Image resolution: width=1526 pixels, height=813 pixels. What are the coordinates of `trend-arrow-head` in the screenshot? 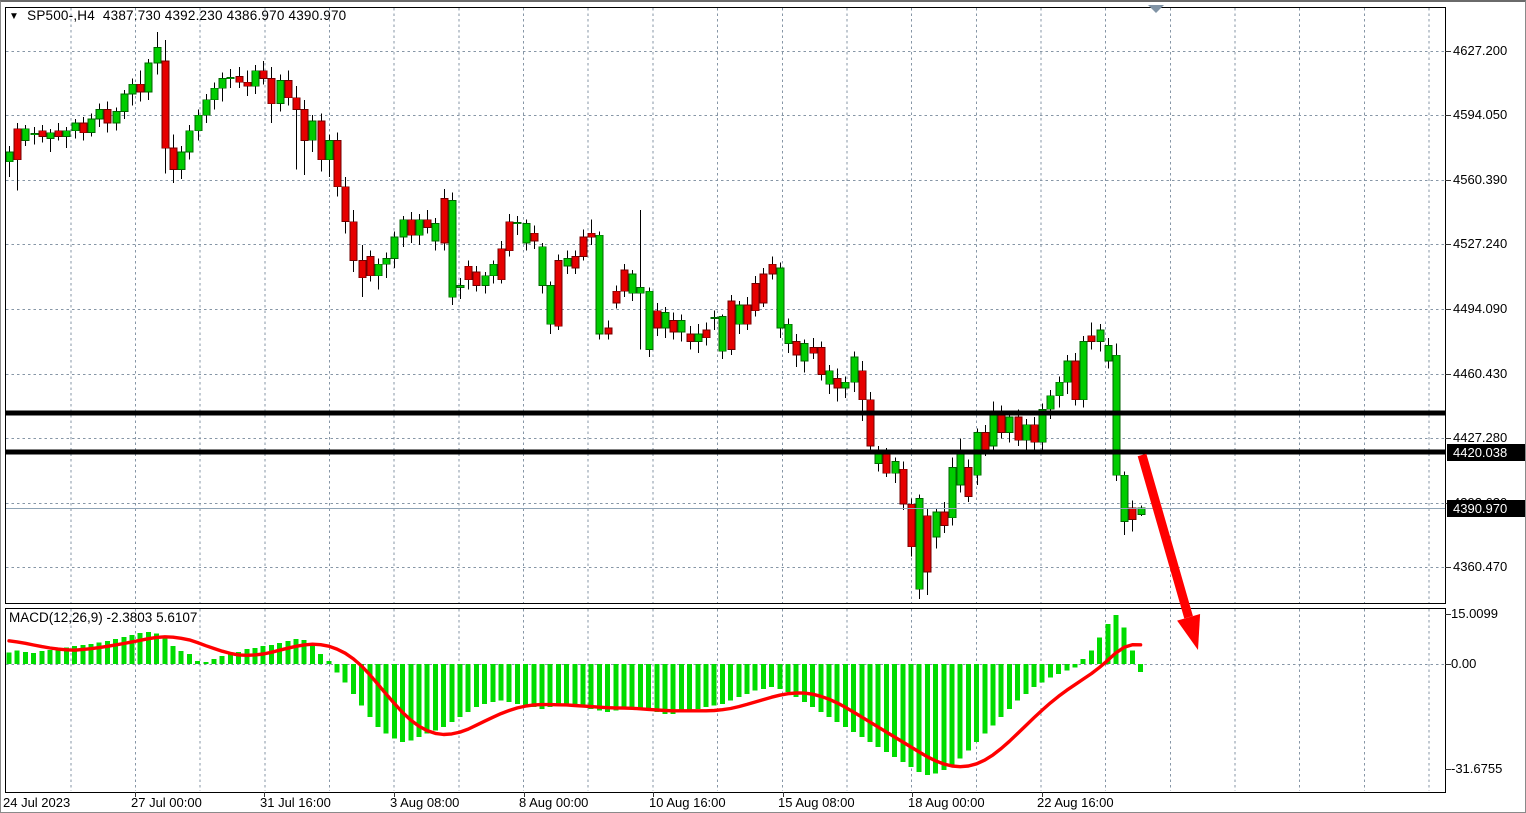 It's located at (1189, 632).